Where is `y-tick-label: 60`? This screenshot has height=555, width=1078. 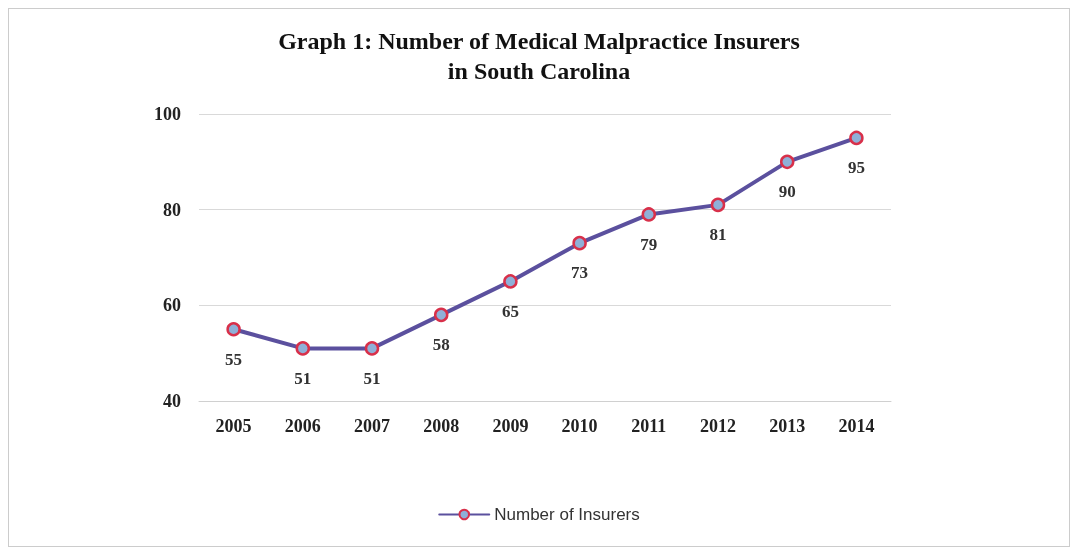 y-tick-label: 60 is located at coordinates (172, 305).